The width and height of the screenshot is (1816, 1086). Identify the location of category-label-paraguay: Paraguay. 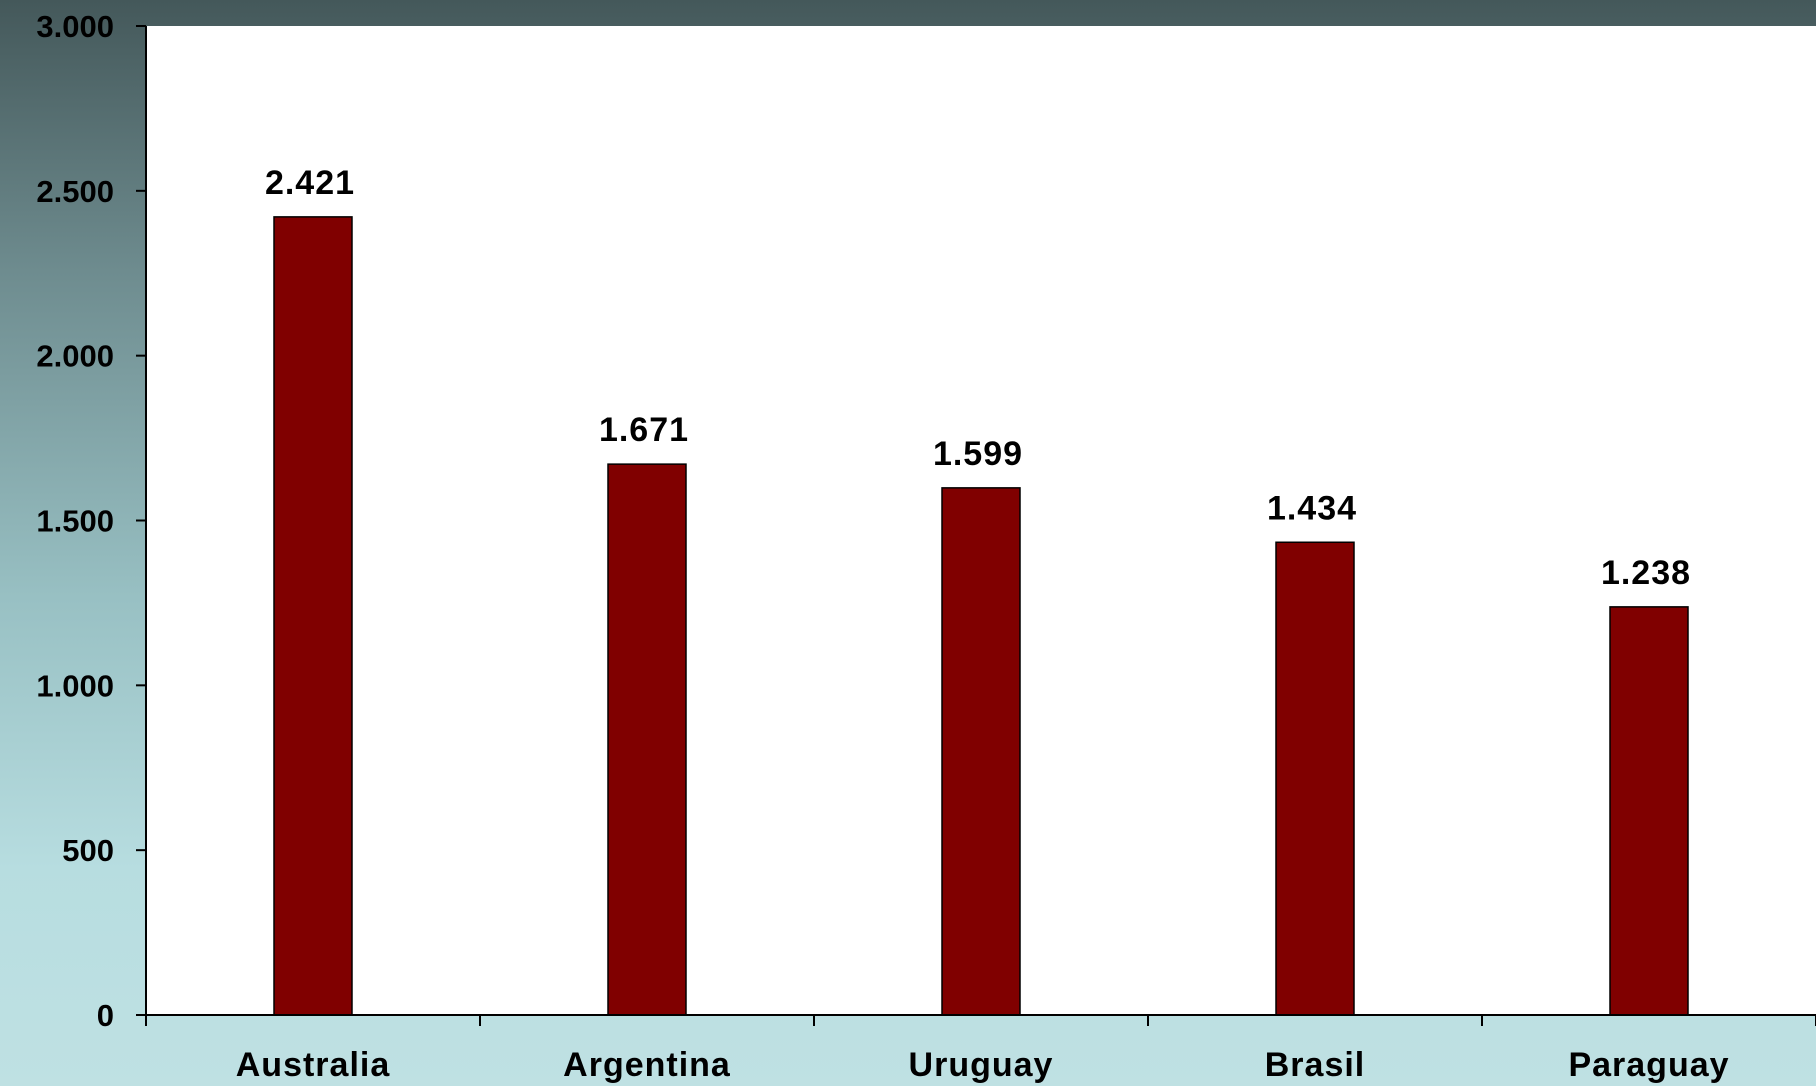
(1648, 1065).